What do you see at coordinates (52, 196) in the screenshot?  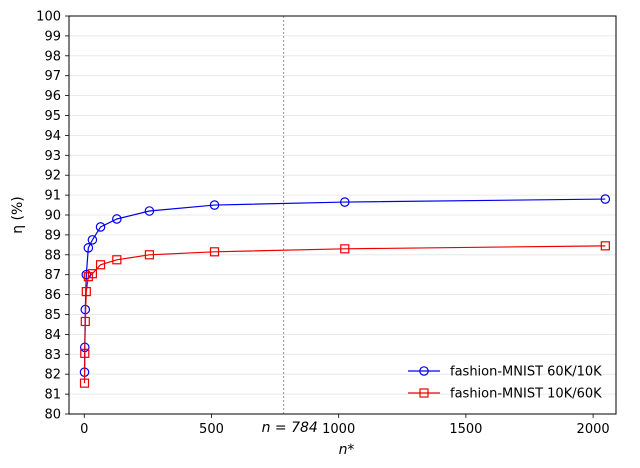 I see `y-tick-label-91: 91` at bounding box center [52, 196].